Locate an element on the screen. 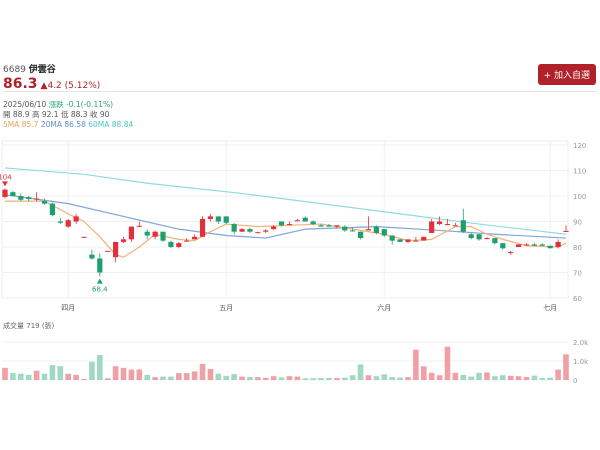 This screenshot has height=450, width=600. max-marker-icon is located at coordinates (5, 184).